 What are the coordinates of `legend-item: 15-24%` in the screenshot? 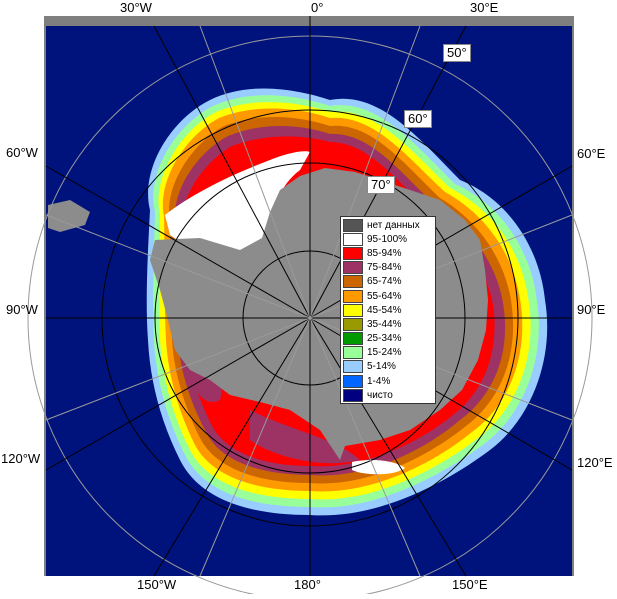 It's located at (388, 353).